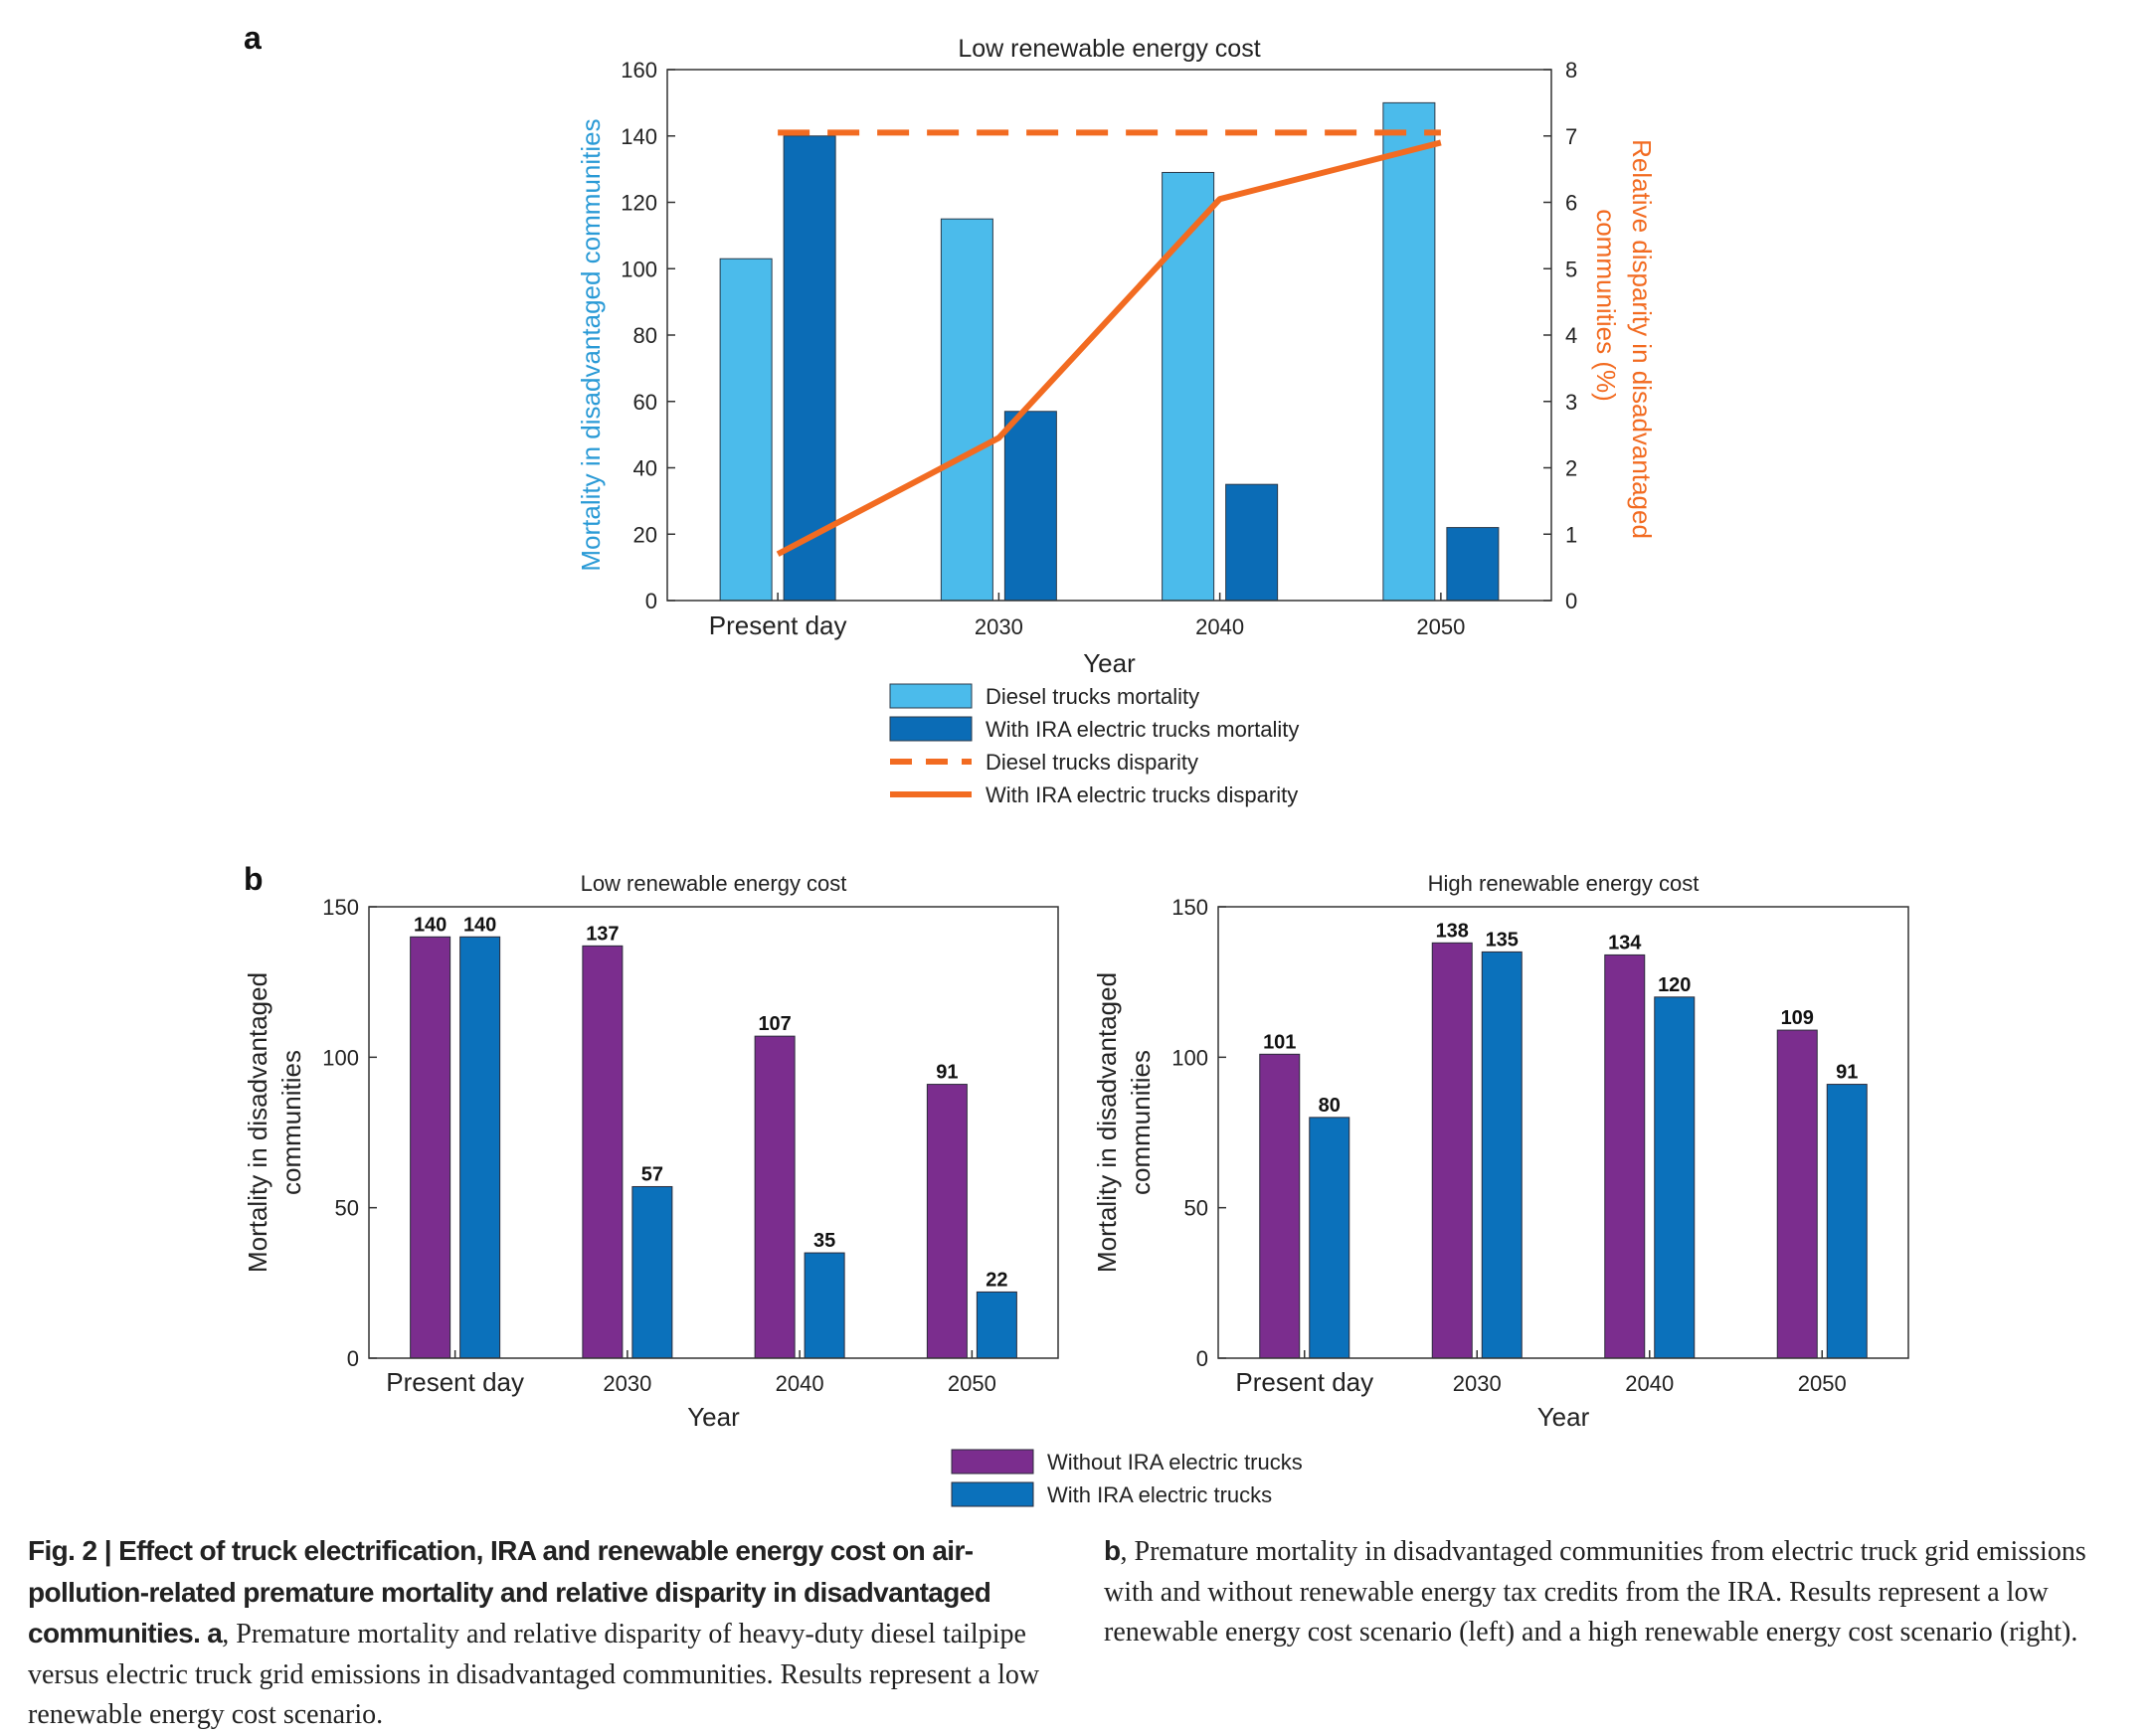 The width and height of the screenshot is (2155, 1736). Describe the element at coordinates (1196, 1208) in the screenshot. I see `chart-b-right-ytick-label: 50` at that location.